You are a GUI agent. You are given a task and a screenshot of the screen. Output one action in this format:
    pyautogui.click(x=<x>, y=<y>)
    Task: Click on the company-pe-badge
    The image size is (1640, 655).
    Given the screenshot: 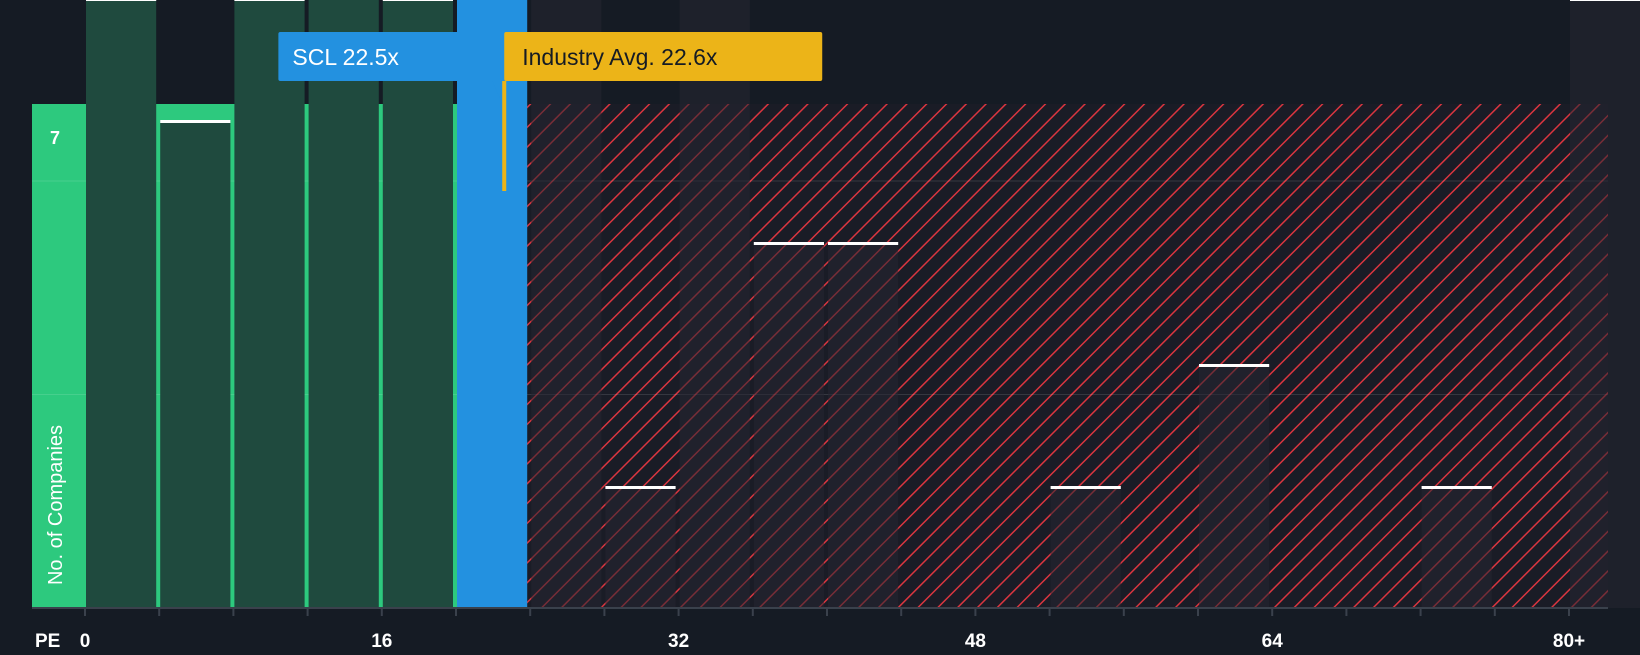 What is the action you would take?
    pyautogui.click(x=390, y=56)
    